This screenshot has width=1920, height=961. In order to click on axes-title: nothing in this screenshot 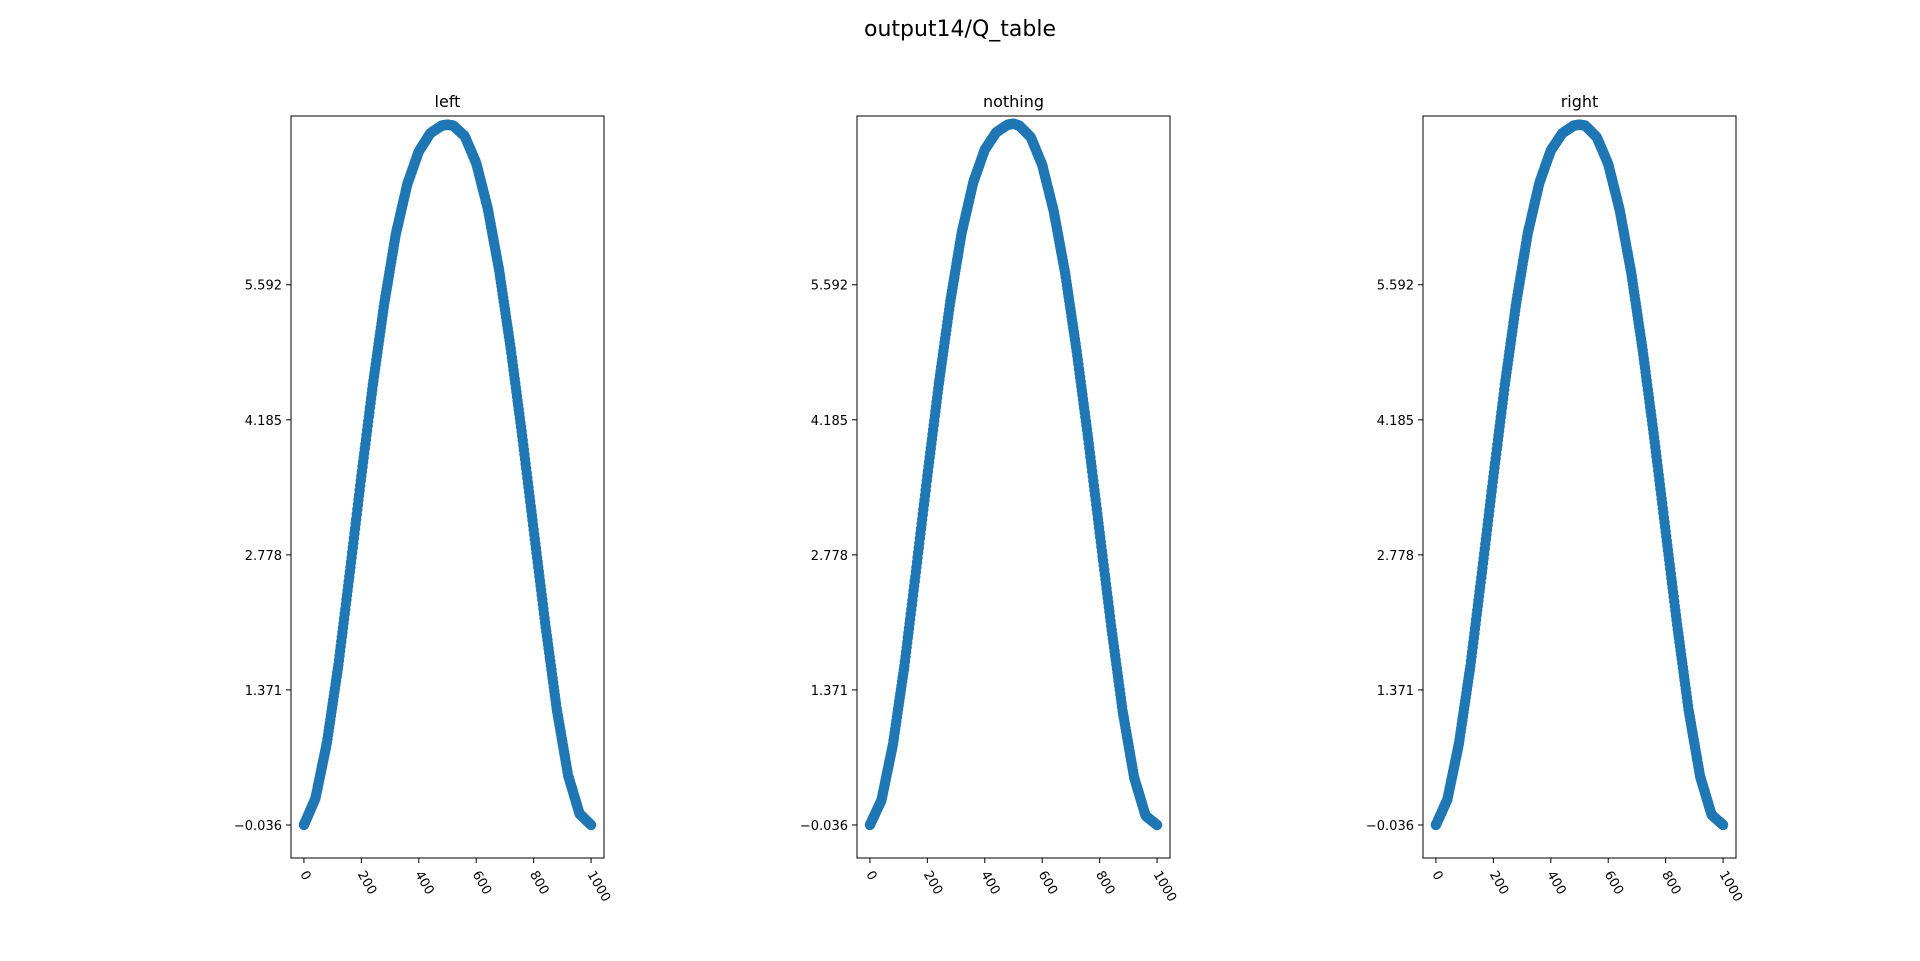, I will do `click(1013, 101)`.